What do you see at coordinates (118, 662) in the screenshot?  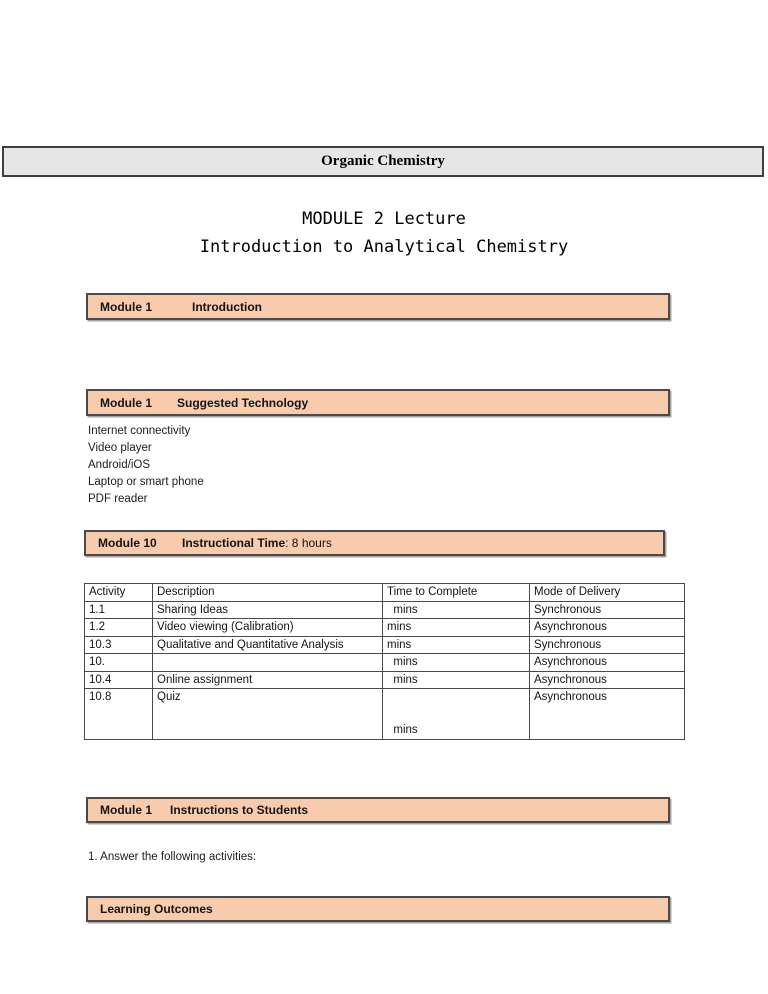 I see `cell-activity: 10.` at bounding box center [118, 662].